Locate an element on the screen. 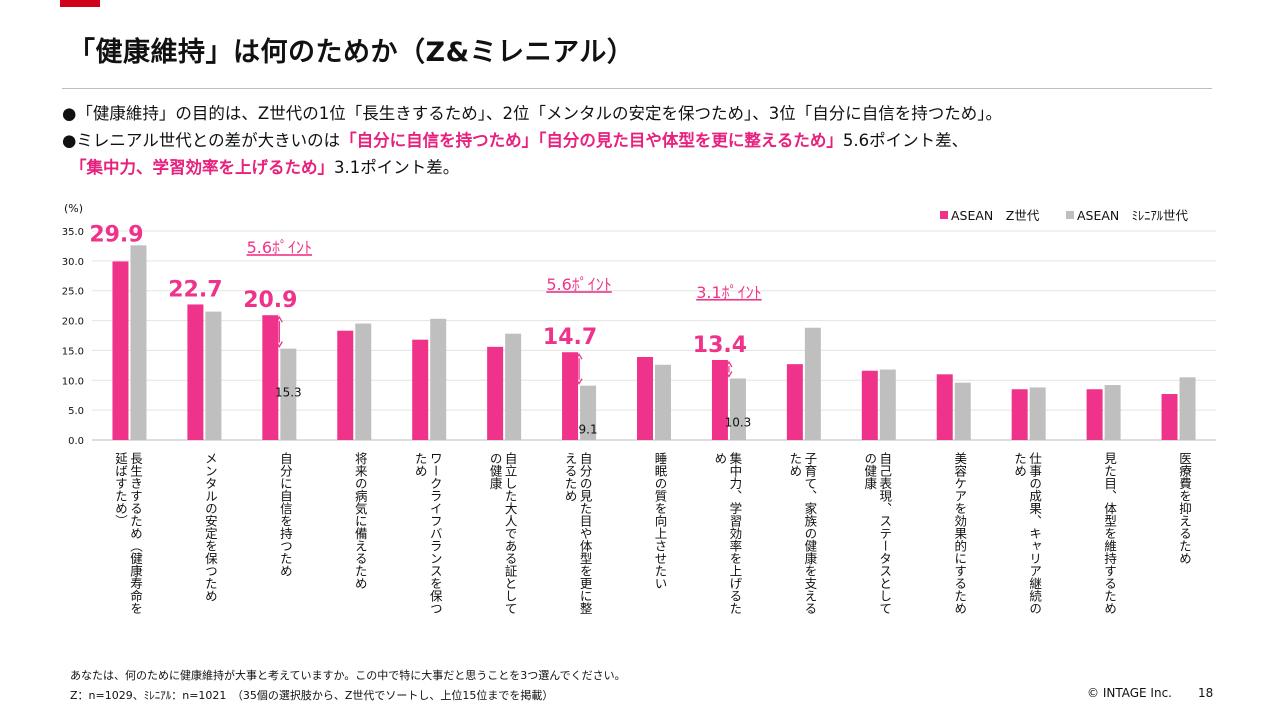 The height and width of the screenshot is (720, 1274). category-label: えるため is located at coordinates (570, 477).